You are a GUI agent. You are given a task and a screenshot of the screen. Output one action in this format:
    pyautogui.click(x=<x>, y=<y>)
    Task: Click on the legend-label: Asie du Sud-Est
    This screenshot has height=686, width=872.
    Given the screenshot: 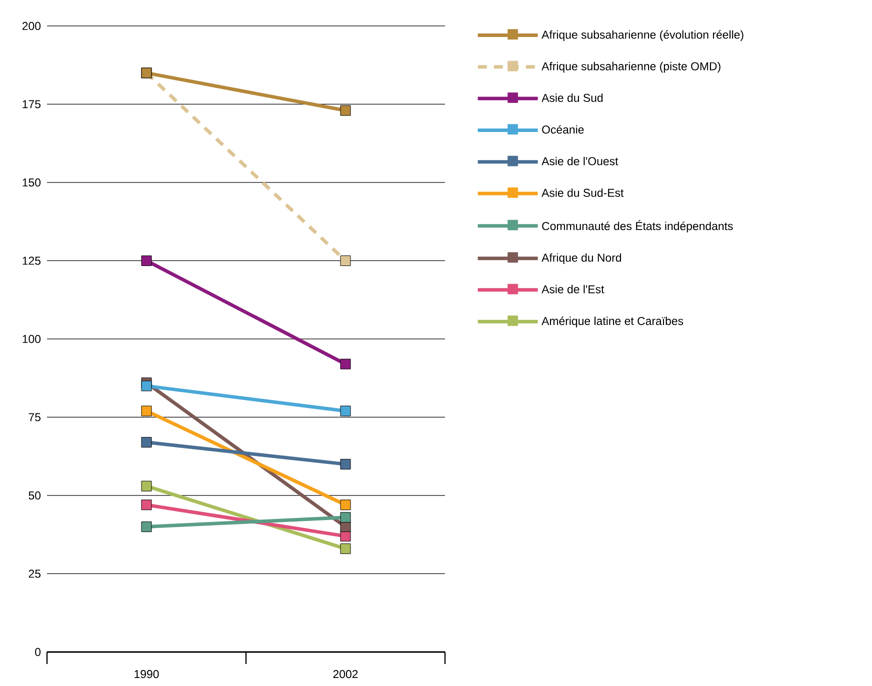 What is the action you would take?
    pyautogui.click(x=583, y=192)
    